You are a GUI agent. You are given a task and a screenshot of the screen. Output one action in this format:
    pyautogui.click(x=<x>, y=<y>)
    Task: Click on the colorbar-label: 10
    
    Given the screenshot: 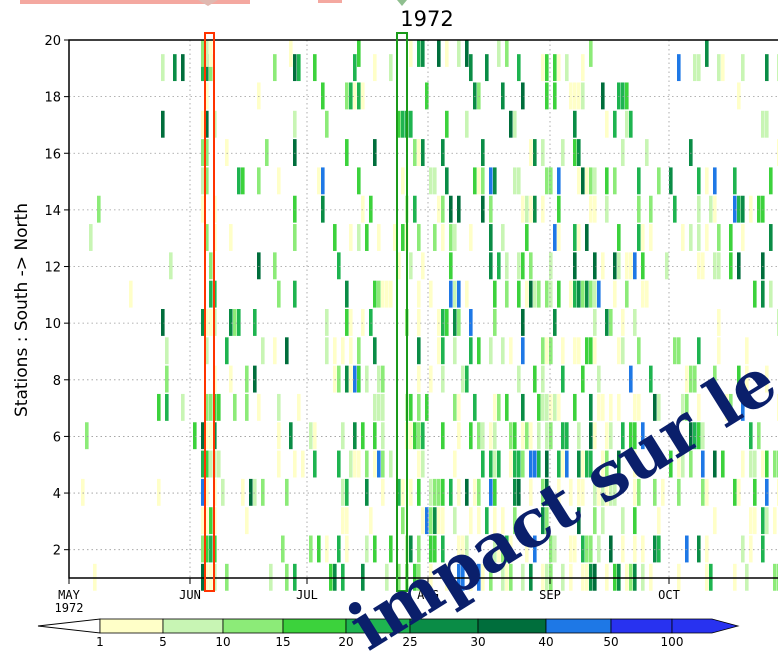 What is the action you would take?
    pyautogui.click(x=222, y=642)
    